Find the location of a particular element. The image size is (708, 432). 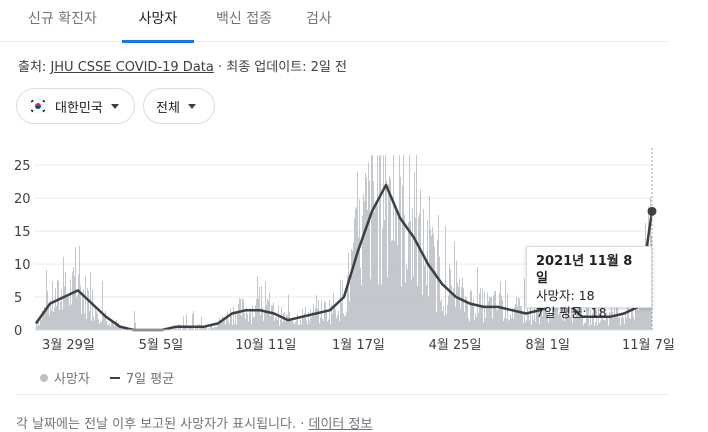

country-selector: 대한민국 is located at coordinates (75, 106).